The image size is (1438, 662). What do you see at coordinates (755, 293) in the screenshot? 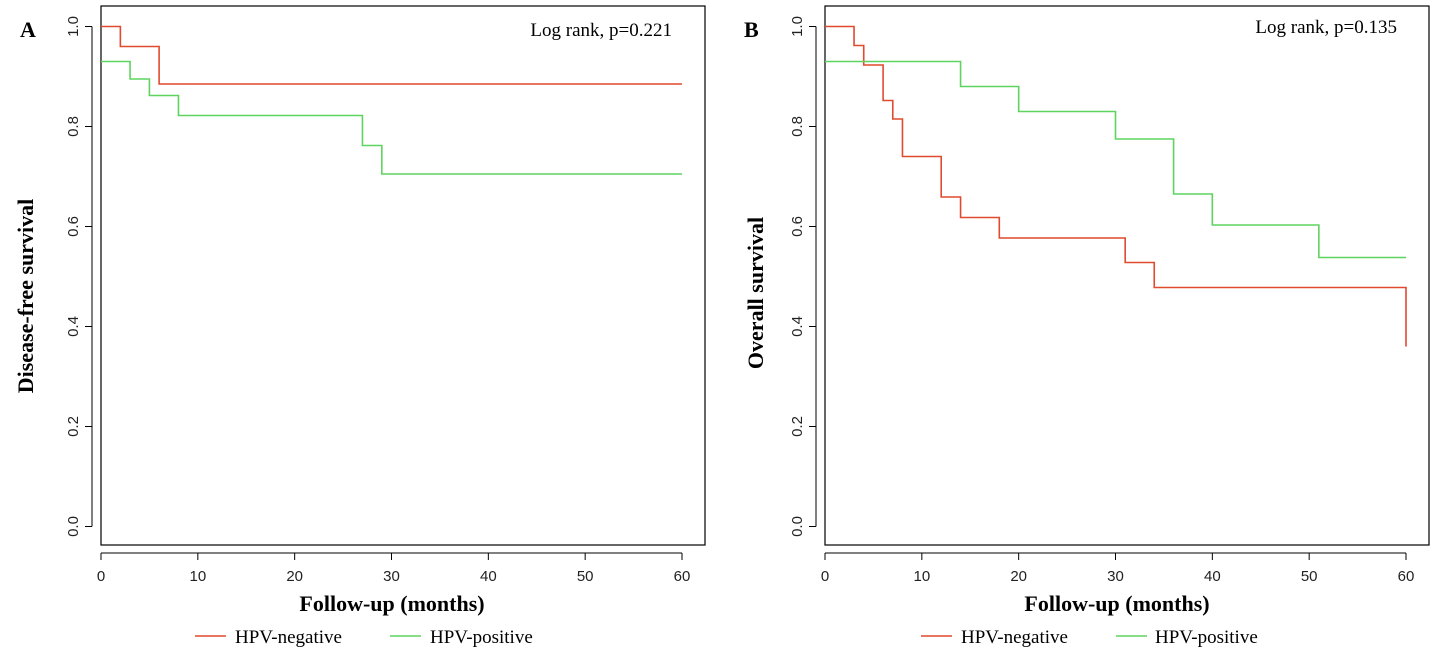
I see `y-axis-label: Overall survival` at bounding box center [755, 293].